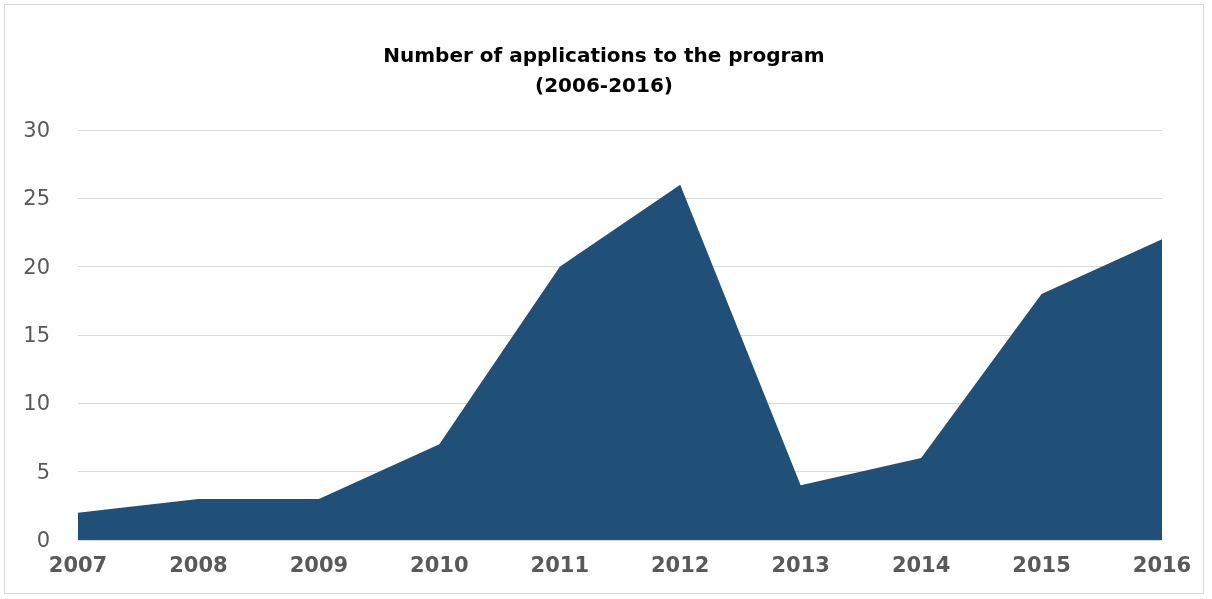 The width and height of the screenshot is (1212, 599). Describe the element at coordinates (43, 471) in the screenshot. I see `y-tick-label: 5` at that location.